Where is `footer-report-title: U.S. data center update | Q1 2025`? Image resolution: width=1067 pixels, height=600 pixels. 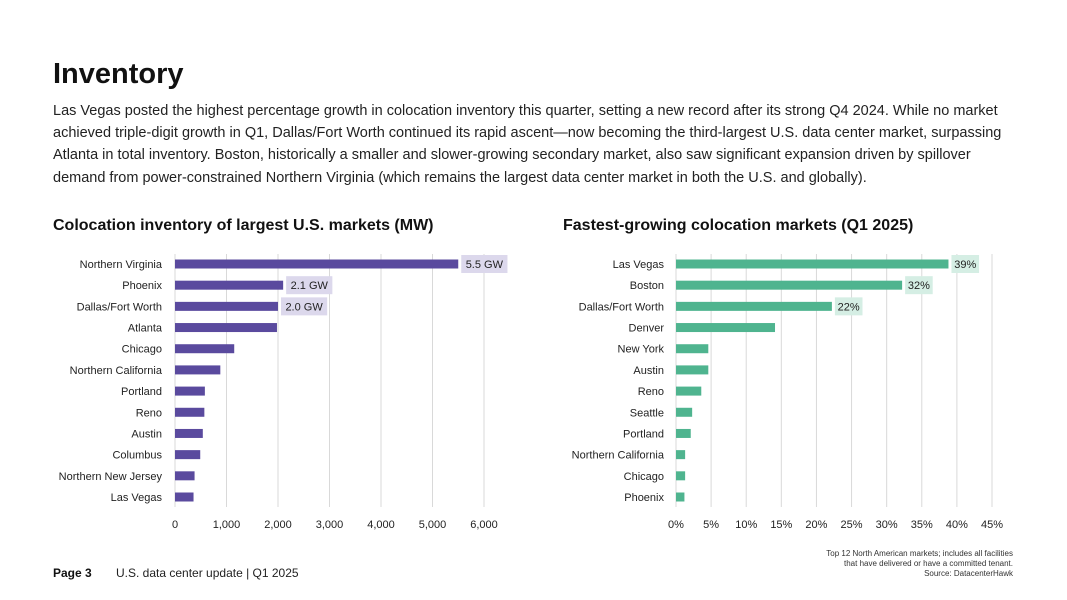
footer-report-title: U.S. data center update | Q1 2025 is located at coordinates (207, 573).